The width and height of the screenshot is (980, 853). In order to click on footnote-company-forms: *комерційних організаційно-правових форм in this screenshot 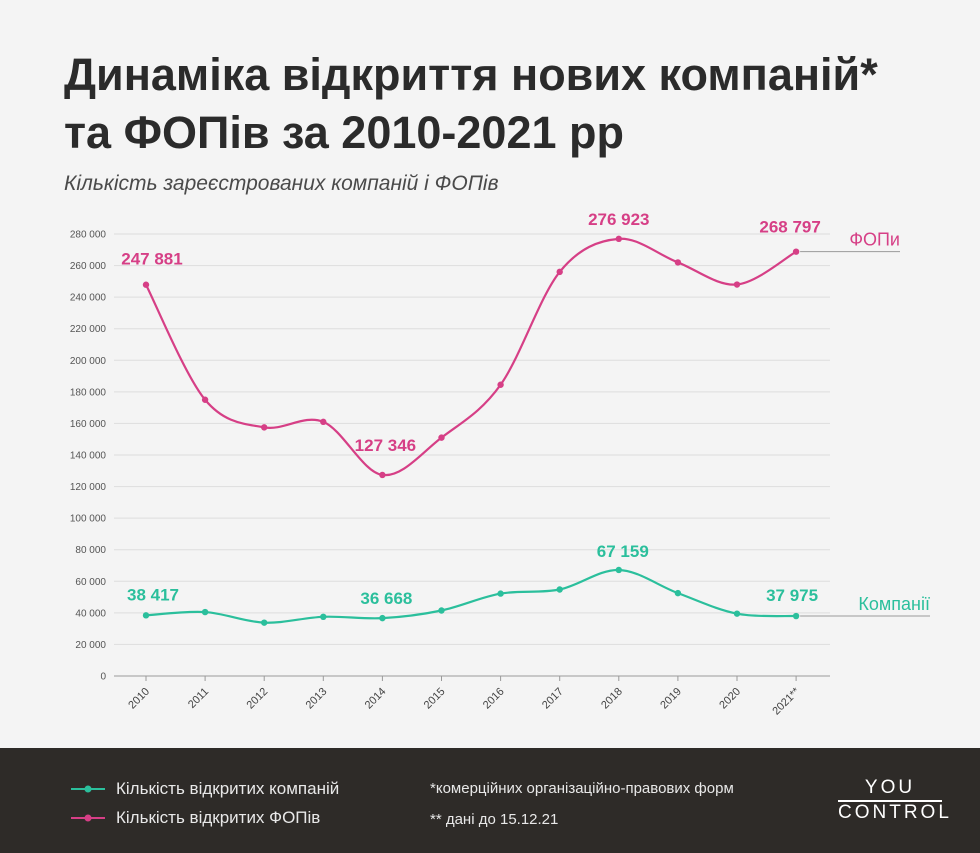, I will do `click(582, 788)`.